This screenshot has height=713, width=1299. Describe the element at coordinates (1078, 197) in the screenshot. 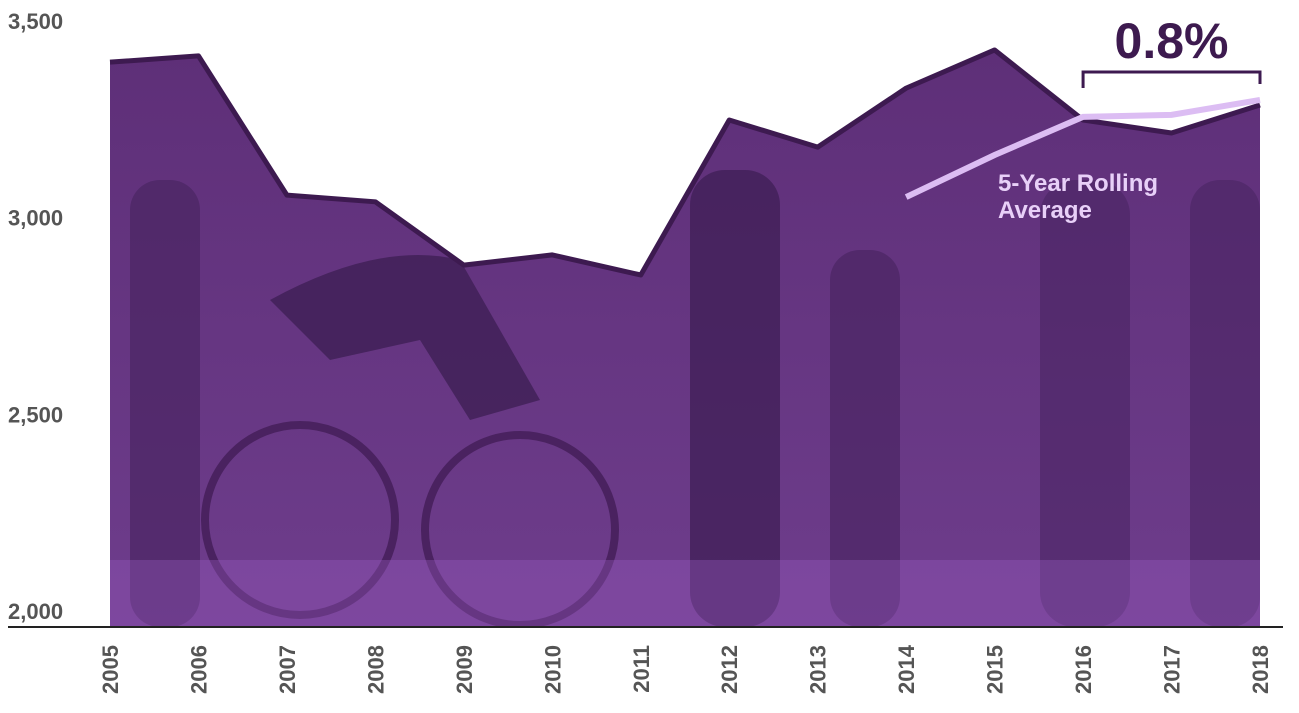

I see `series-label: 5-Year Rolling Average` at that location.